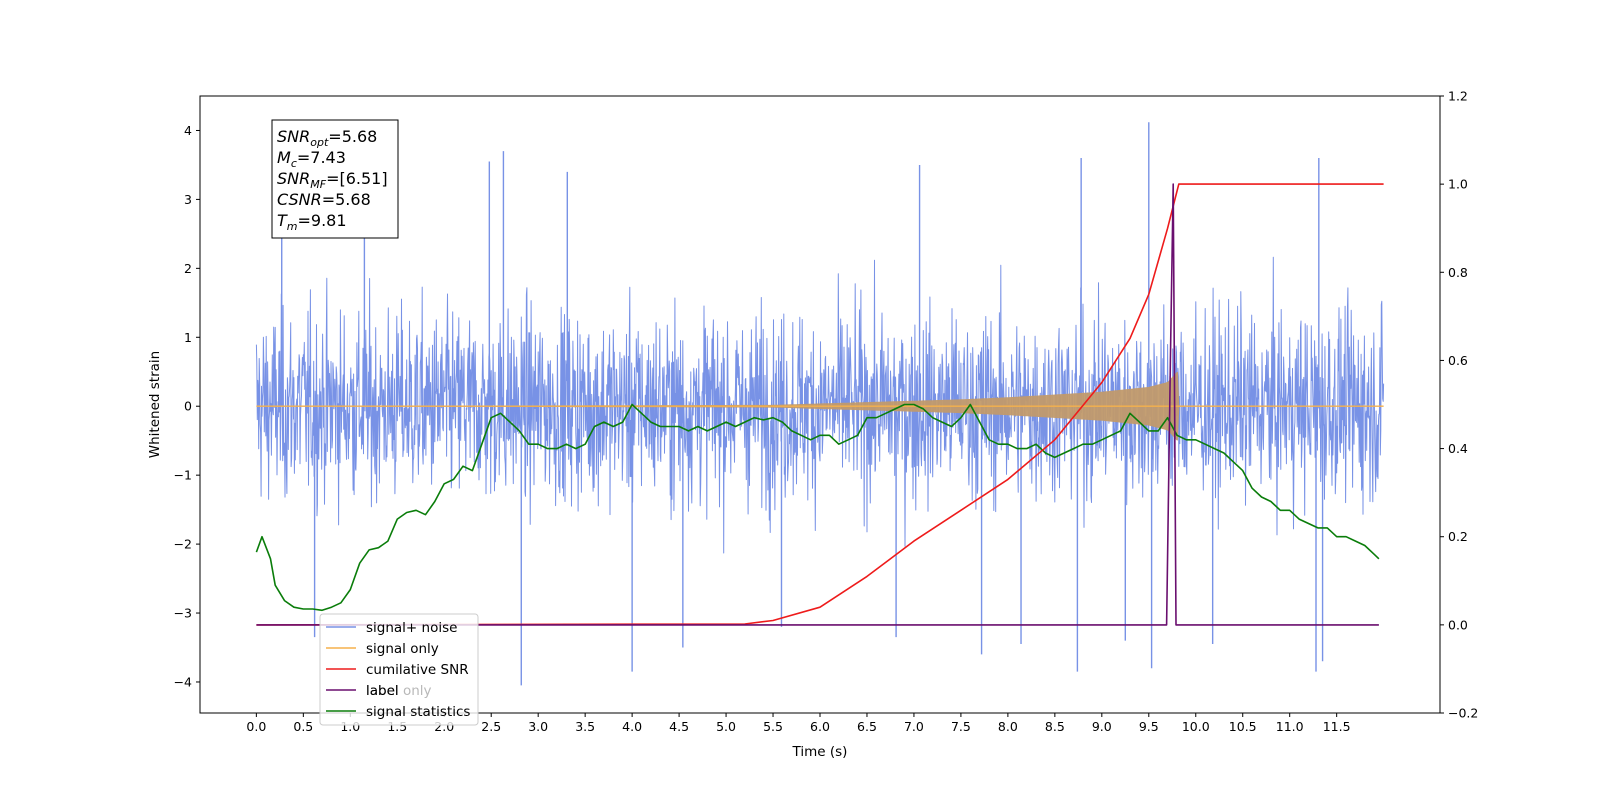 The height and width of the screenshot is (800, 1600). I want to click on x-tick-label: 10.5, so click(1243, 726).